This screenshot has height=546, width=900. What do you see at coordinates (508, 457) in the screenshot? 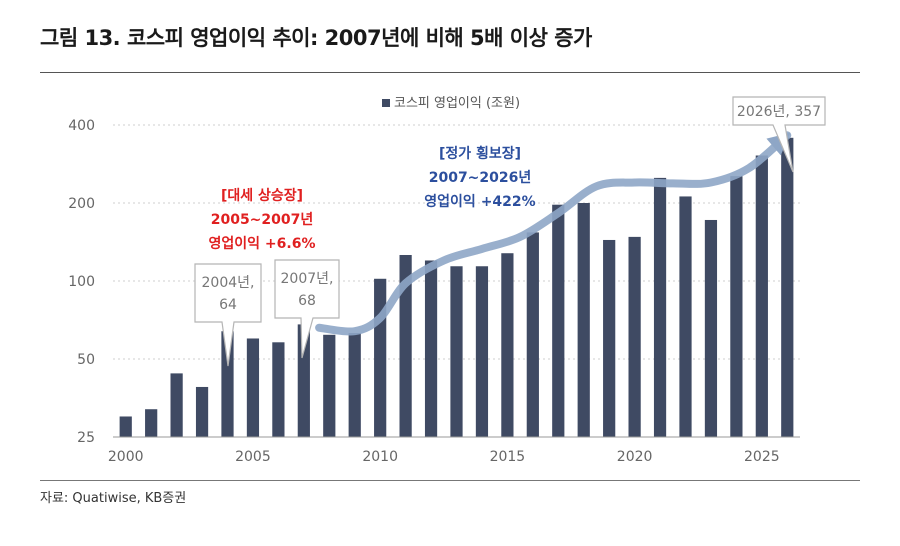
I see `x-tick-label: 2015` at bounding box center [508, 457].